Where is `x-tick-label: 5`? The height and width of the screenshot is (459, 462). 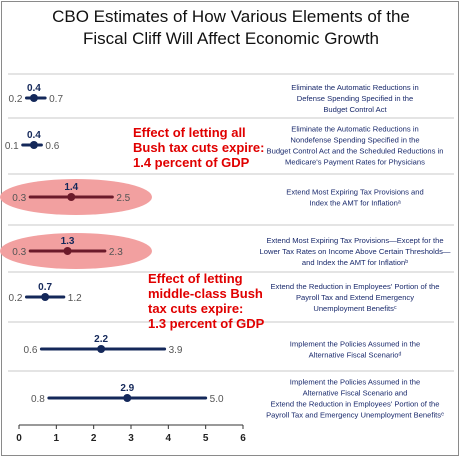
x-tick-label: 5 is located at coordinates (206, 438).